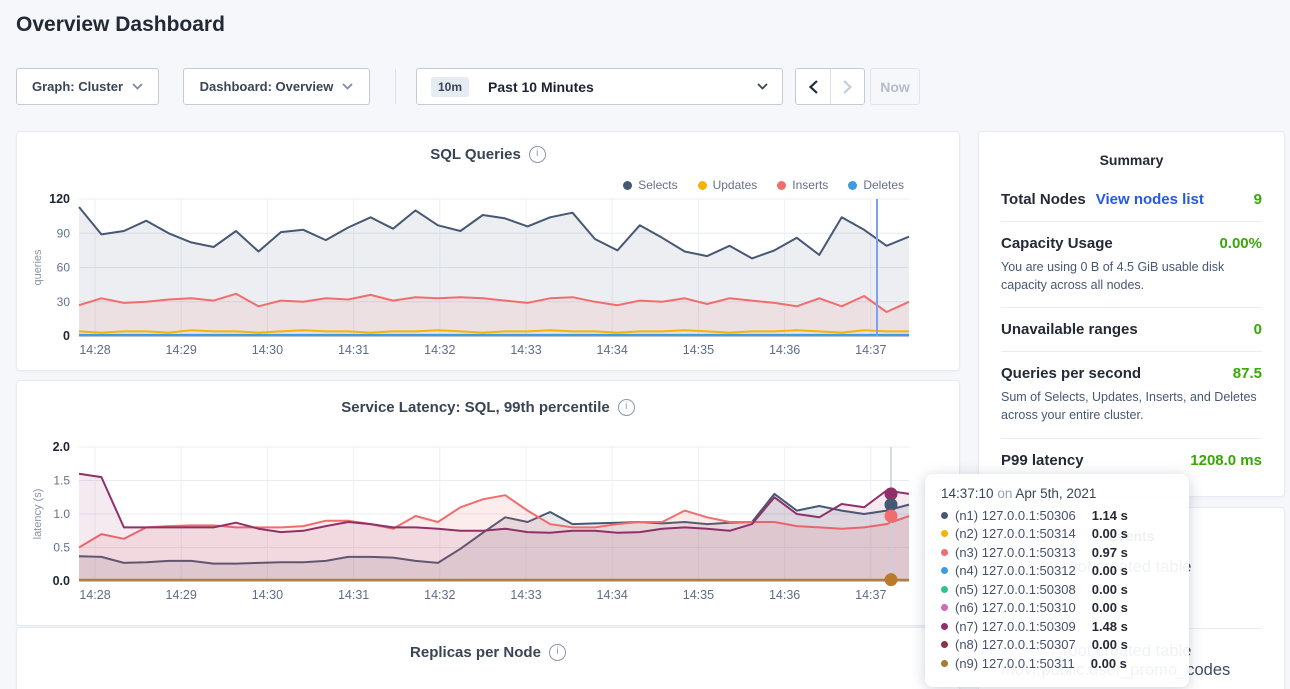 This screenshot has width=1290, height=689. What do you see at coordinates (38, 514) in the screenshot?
I see `svg-text: latency (s)` at bounding box center [38, 514].